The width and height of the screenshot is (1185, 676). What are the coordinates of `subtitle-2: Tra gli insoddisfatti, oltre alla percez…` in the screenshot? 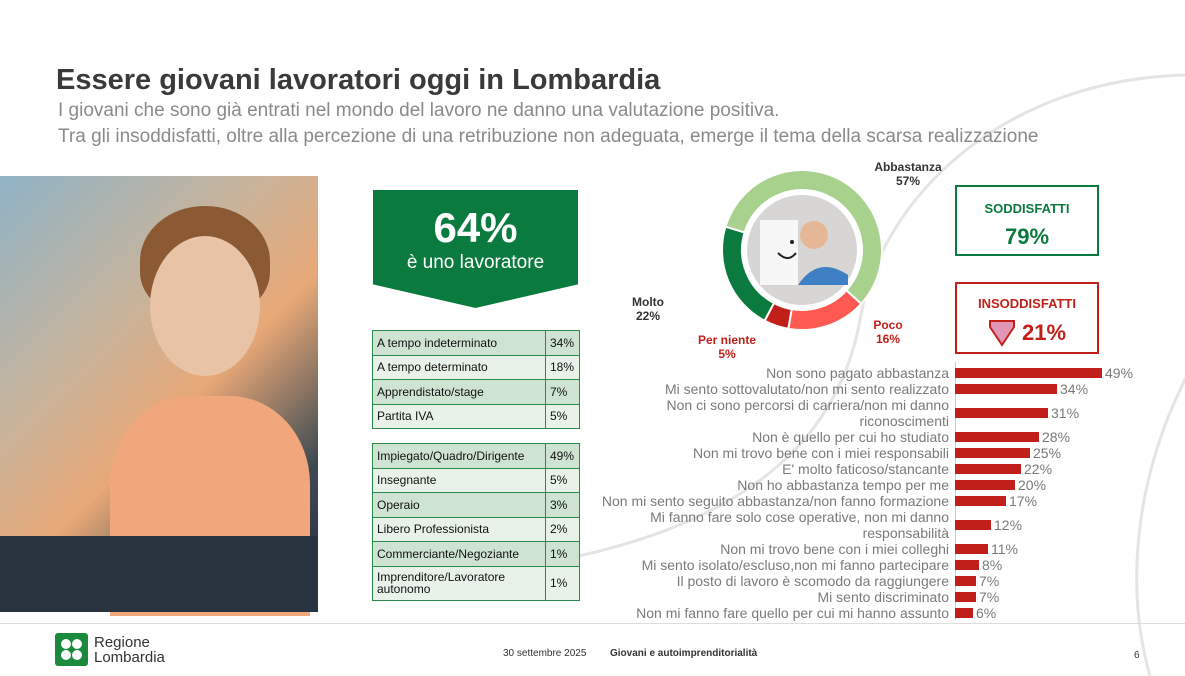 It's located at (548, 136).